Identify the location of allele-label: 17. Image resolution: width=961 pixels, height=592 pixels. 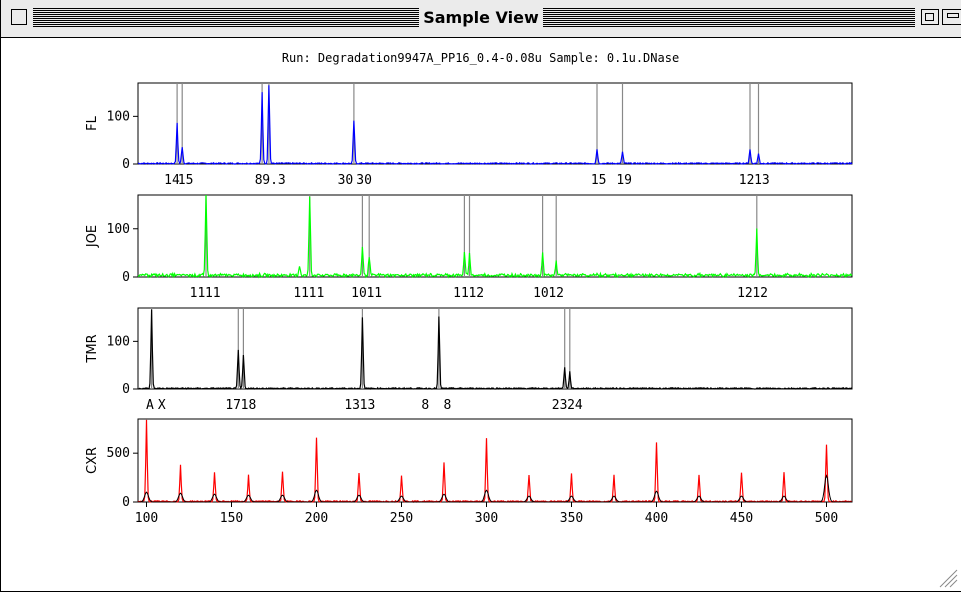
(233, 405).